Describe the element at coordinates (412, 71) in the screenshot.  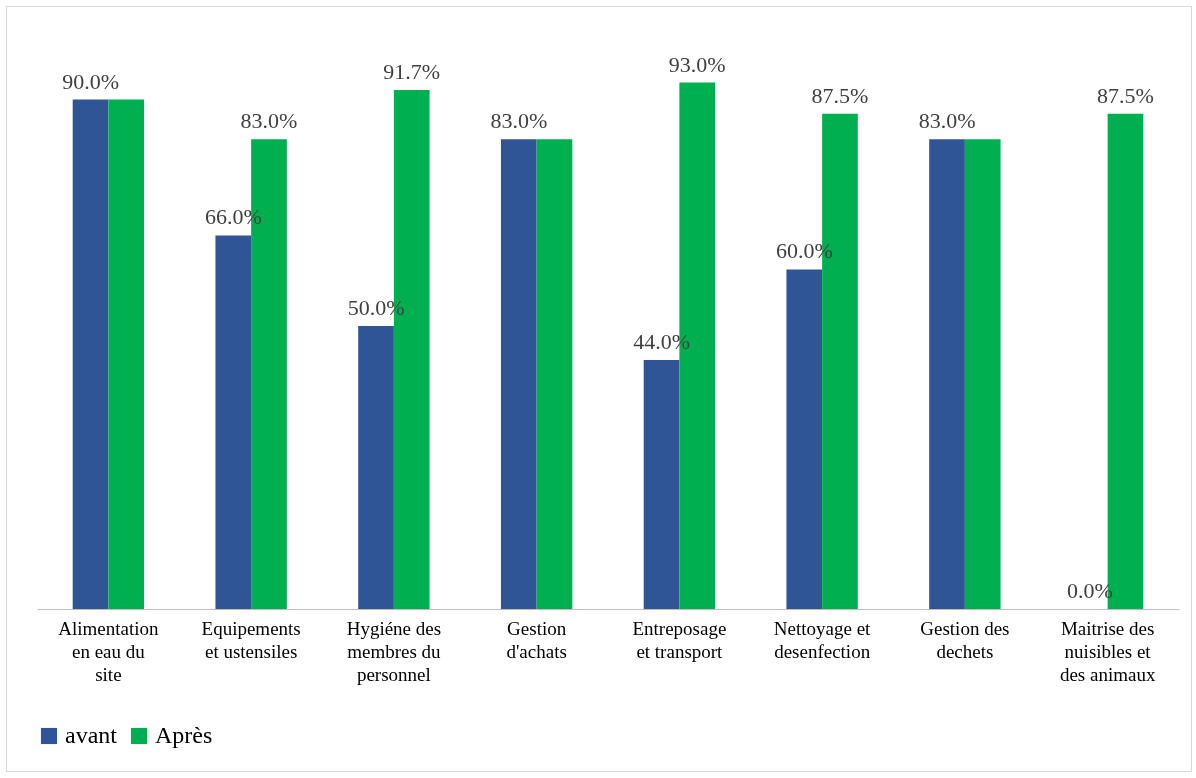
I see `data-label: 91.7%` at that location.